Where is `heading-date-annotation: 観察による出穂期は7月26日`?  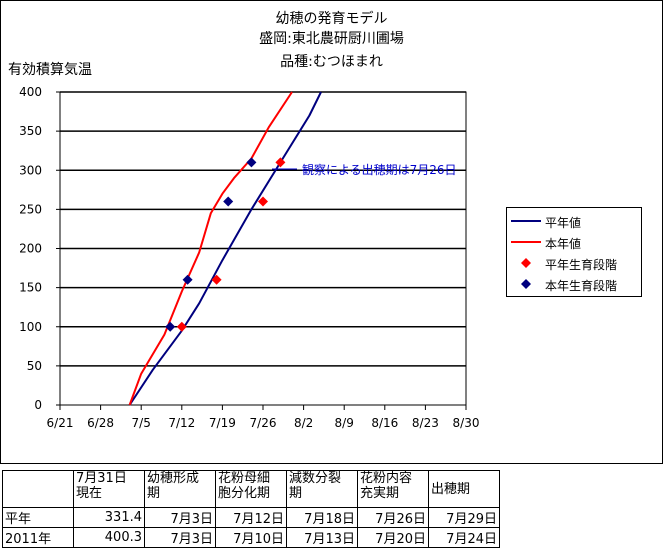 heading-date-annotation: 観察による出穂期は7月26日 is located at coordinates (379, 170).